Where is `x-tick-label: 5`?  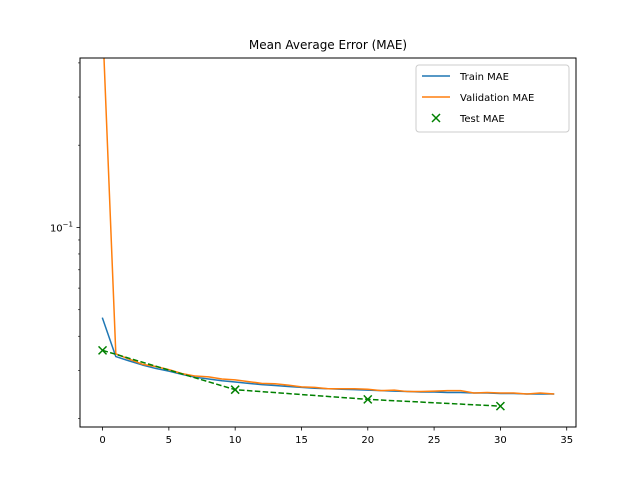 x-tick-label: 5 is located at coordinates (169, 440).